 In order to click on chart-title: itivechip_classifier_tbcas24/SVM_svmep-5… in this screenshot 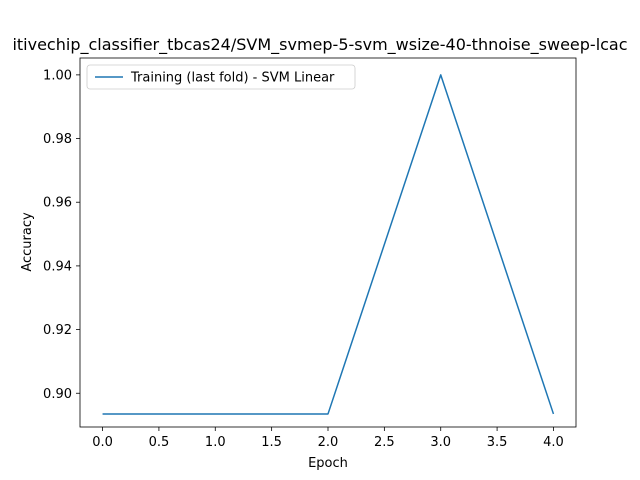, I will do `click(319, 45)`.